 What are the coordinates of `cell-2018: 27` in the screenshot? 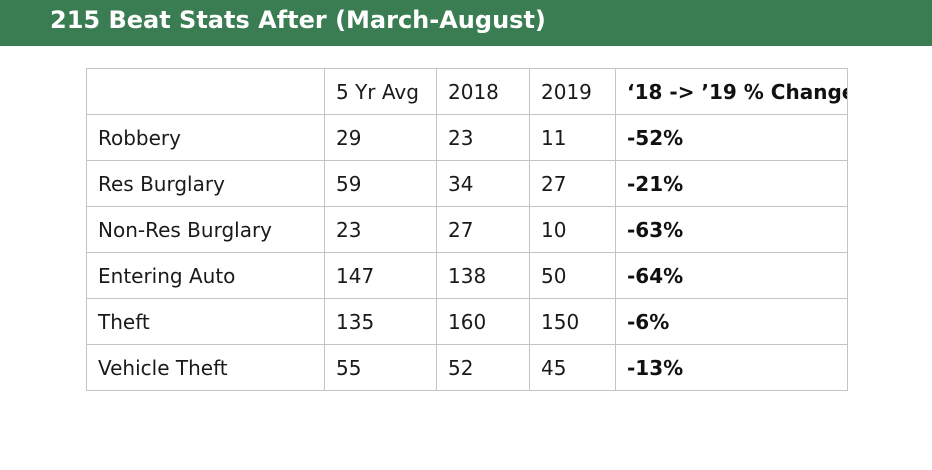 It's located at (483, 229).